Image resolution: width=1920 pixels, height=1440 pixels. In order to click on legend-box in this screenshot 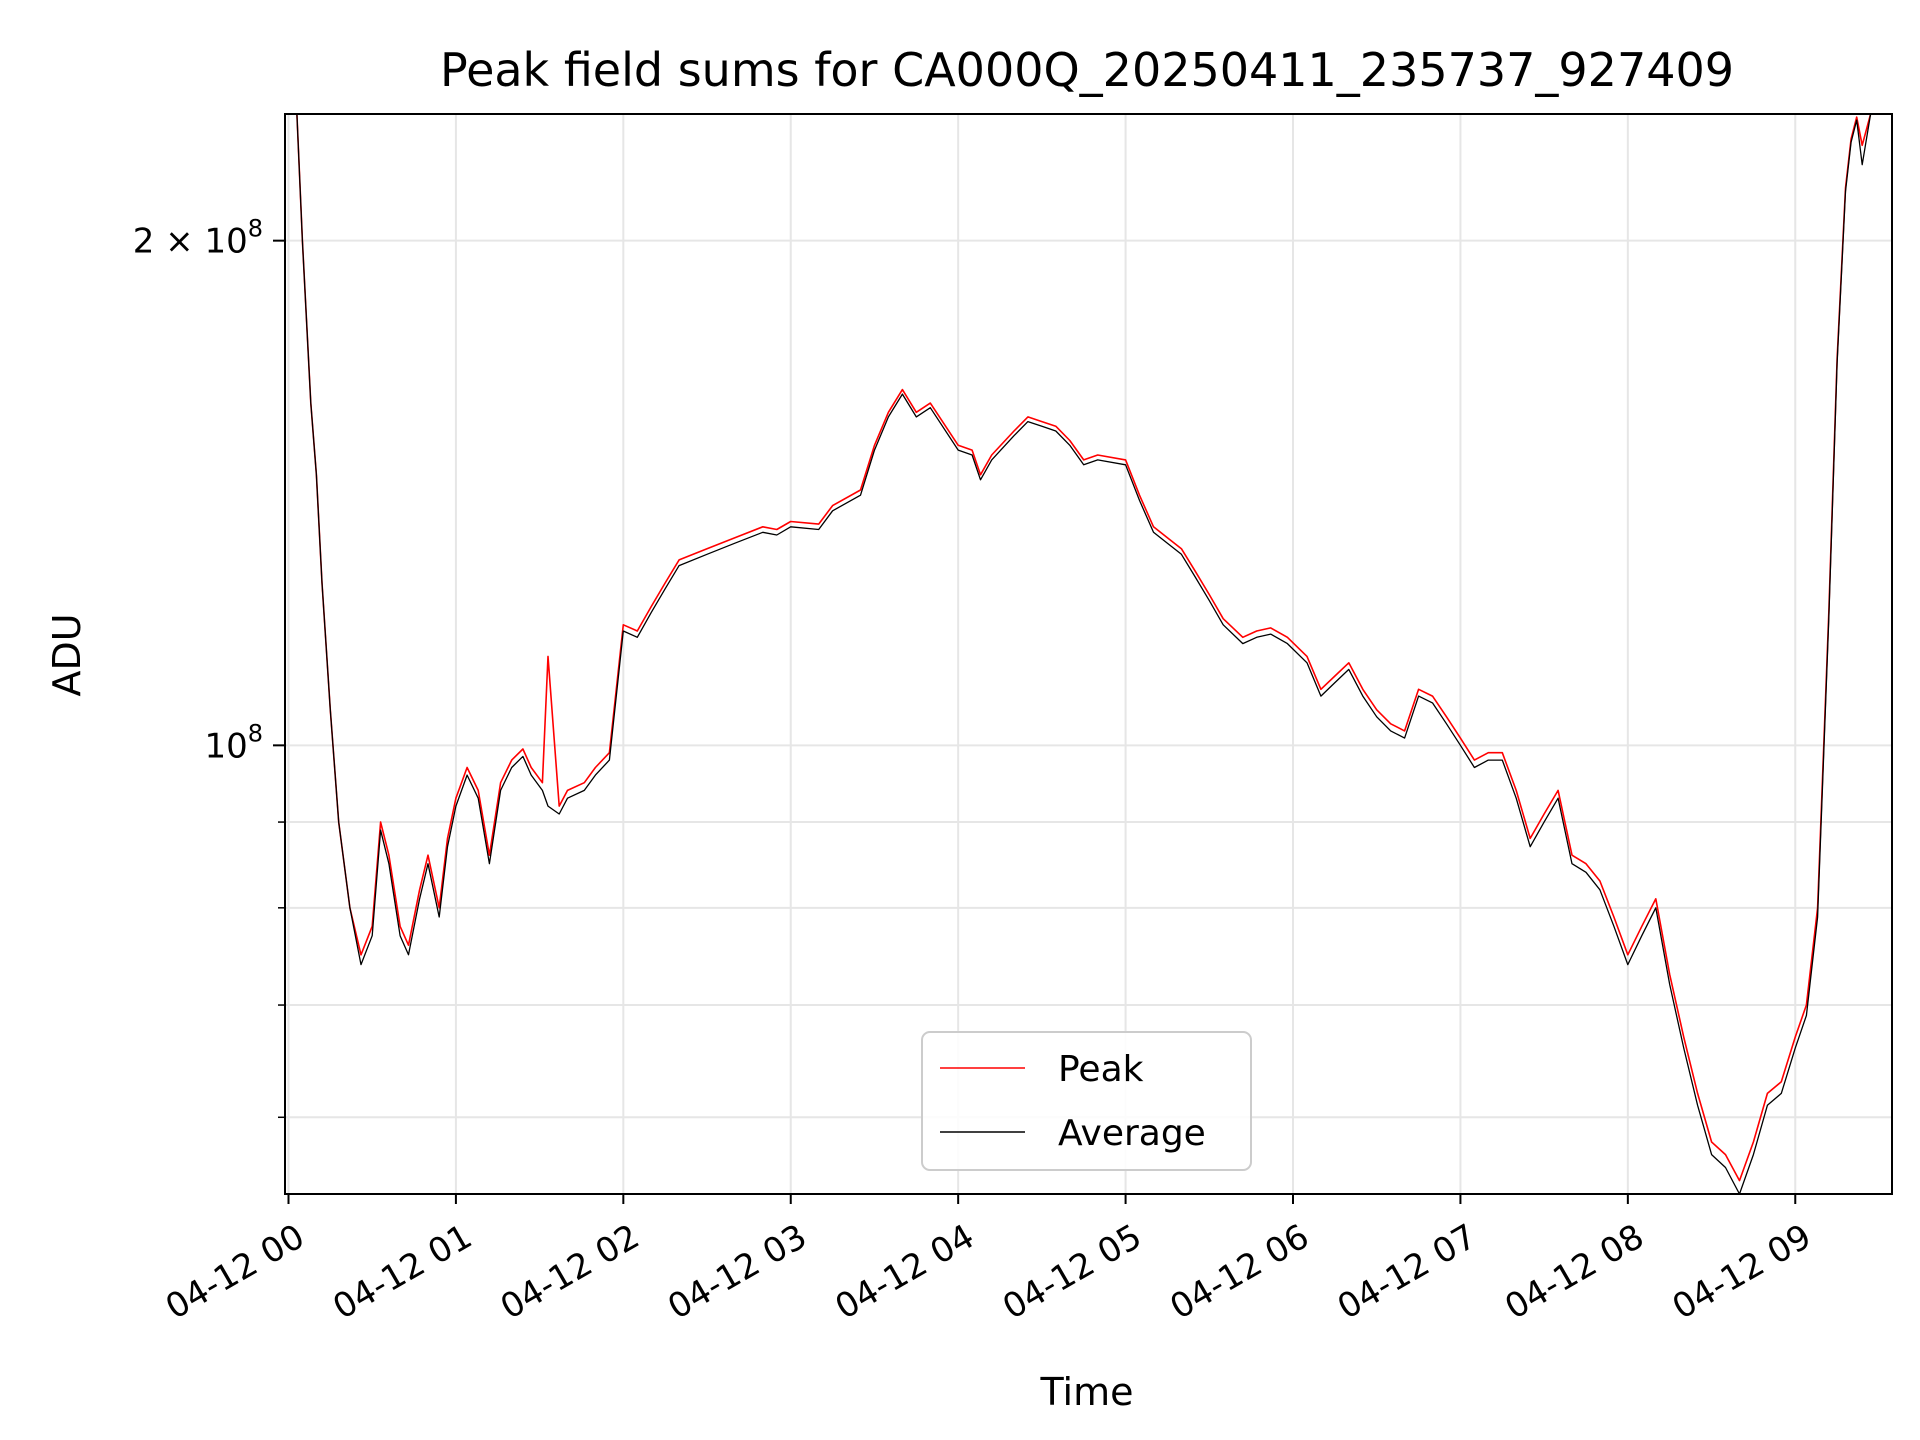, I will do `click(1086, 1101)`.